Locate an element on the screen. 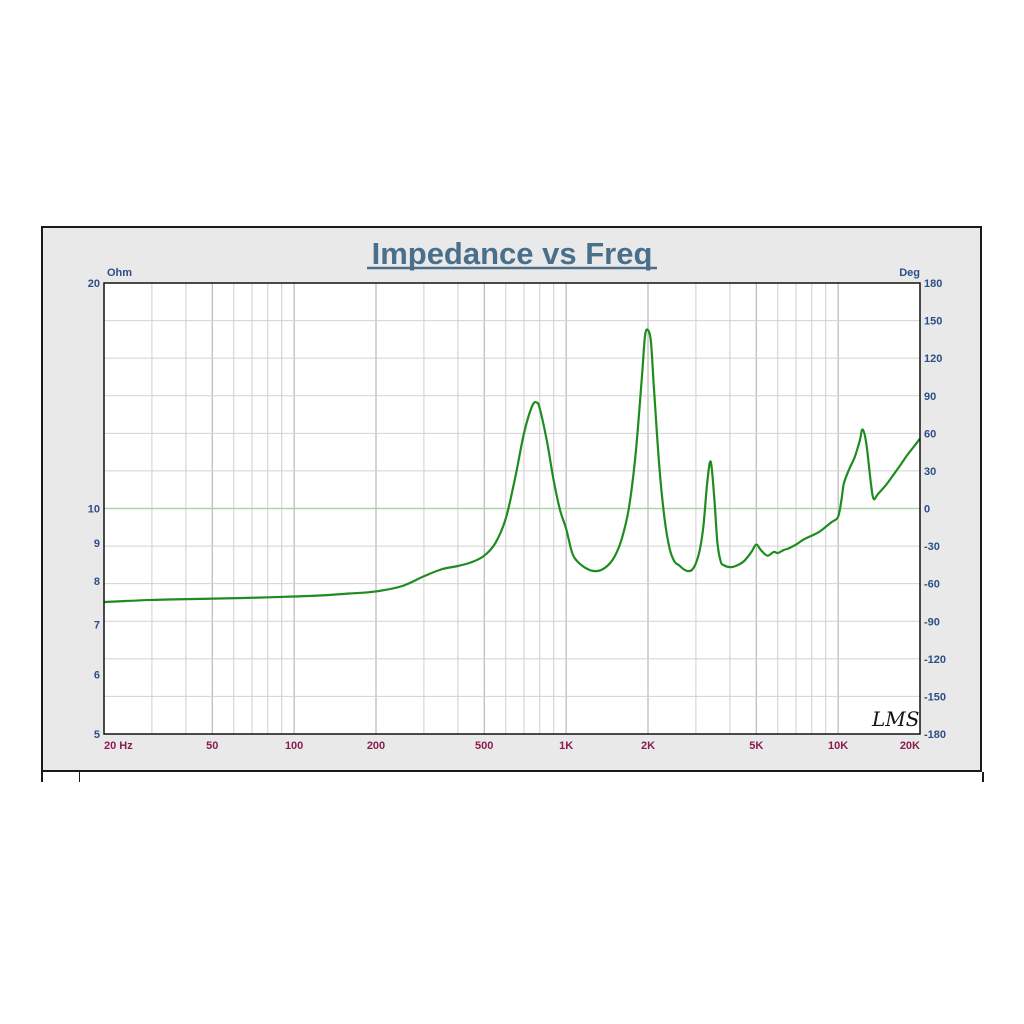 This screenshot has height=1024, width=1024. y2-tick-label: -30 is located at coordinates (932, 547).